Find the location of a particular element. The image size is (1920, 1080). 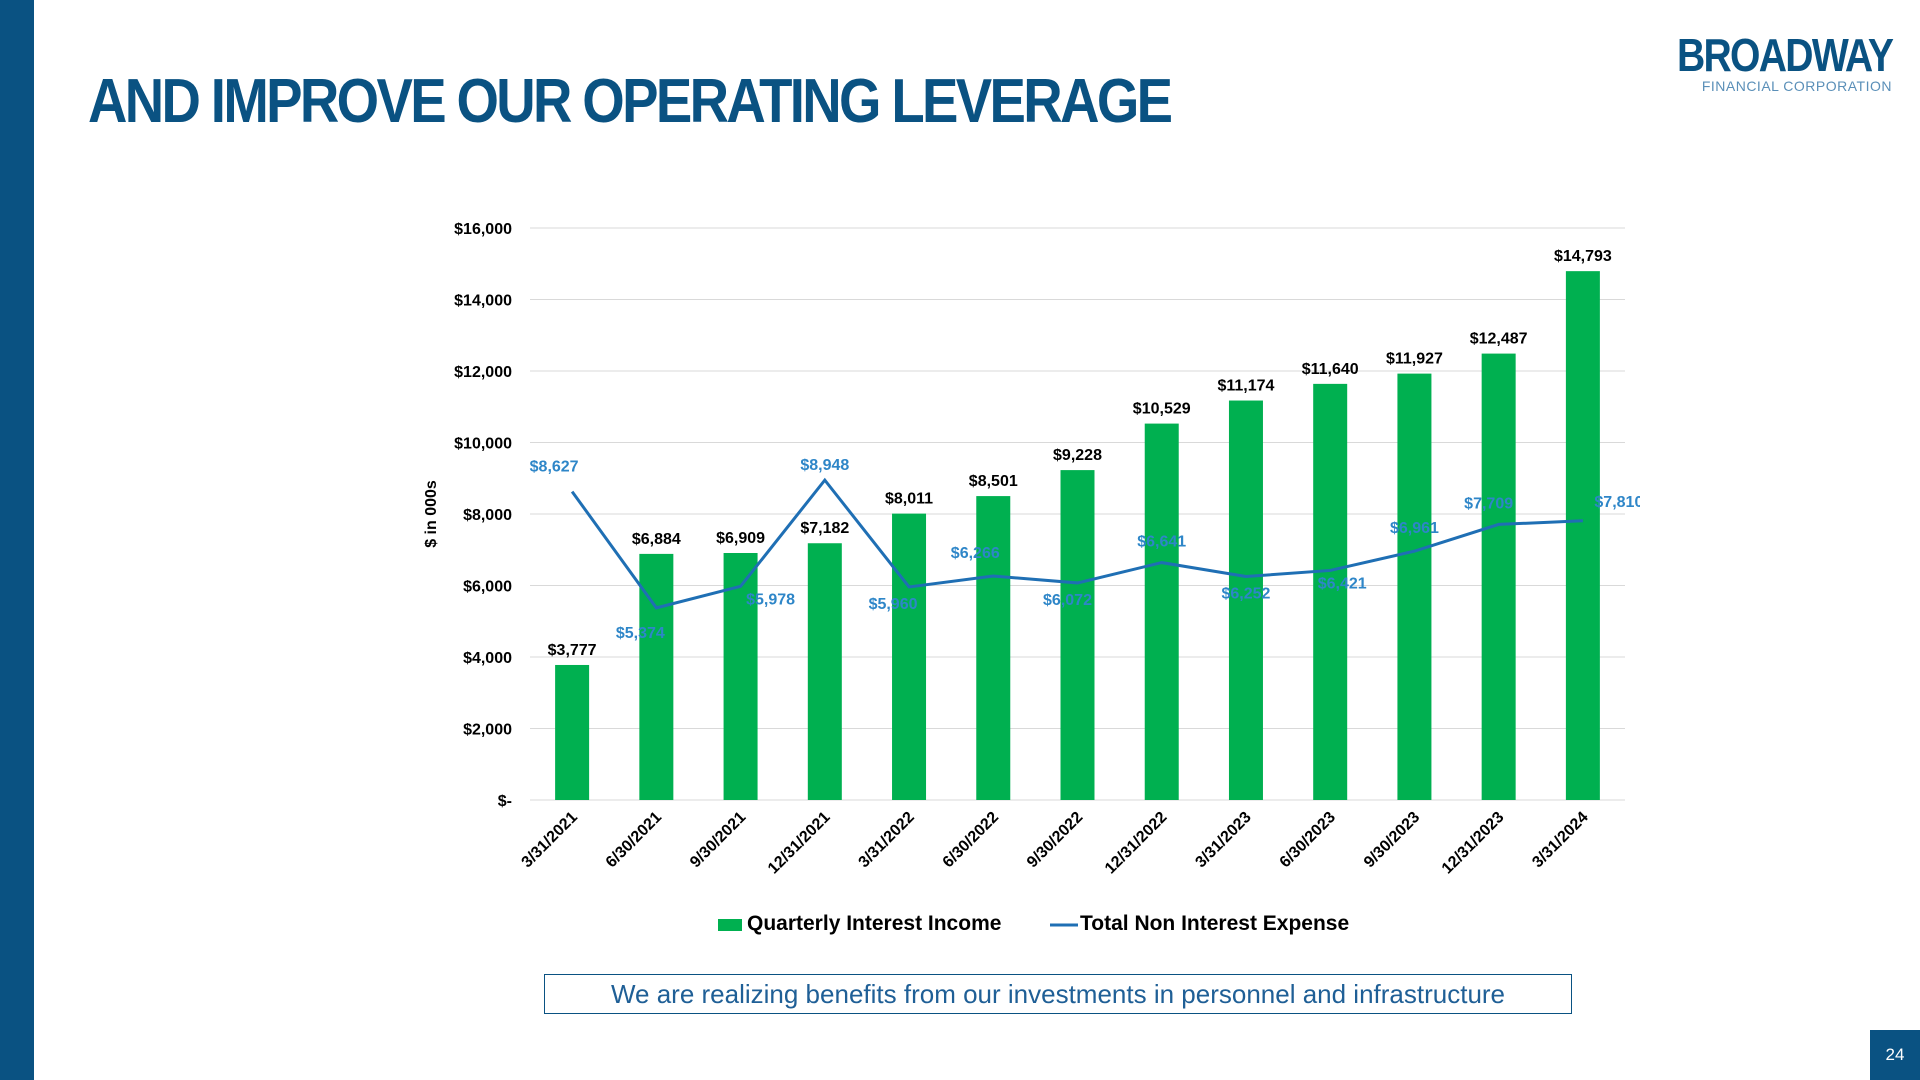

x-tick-label: 12/31/2022 is located at coordinates (1136, 843).